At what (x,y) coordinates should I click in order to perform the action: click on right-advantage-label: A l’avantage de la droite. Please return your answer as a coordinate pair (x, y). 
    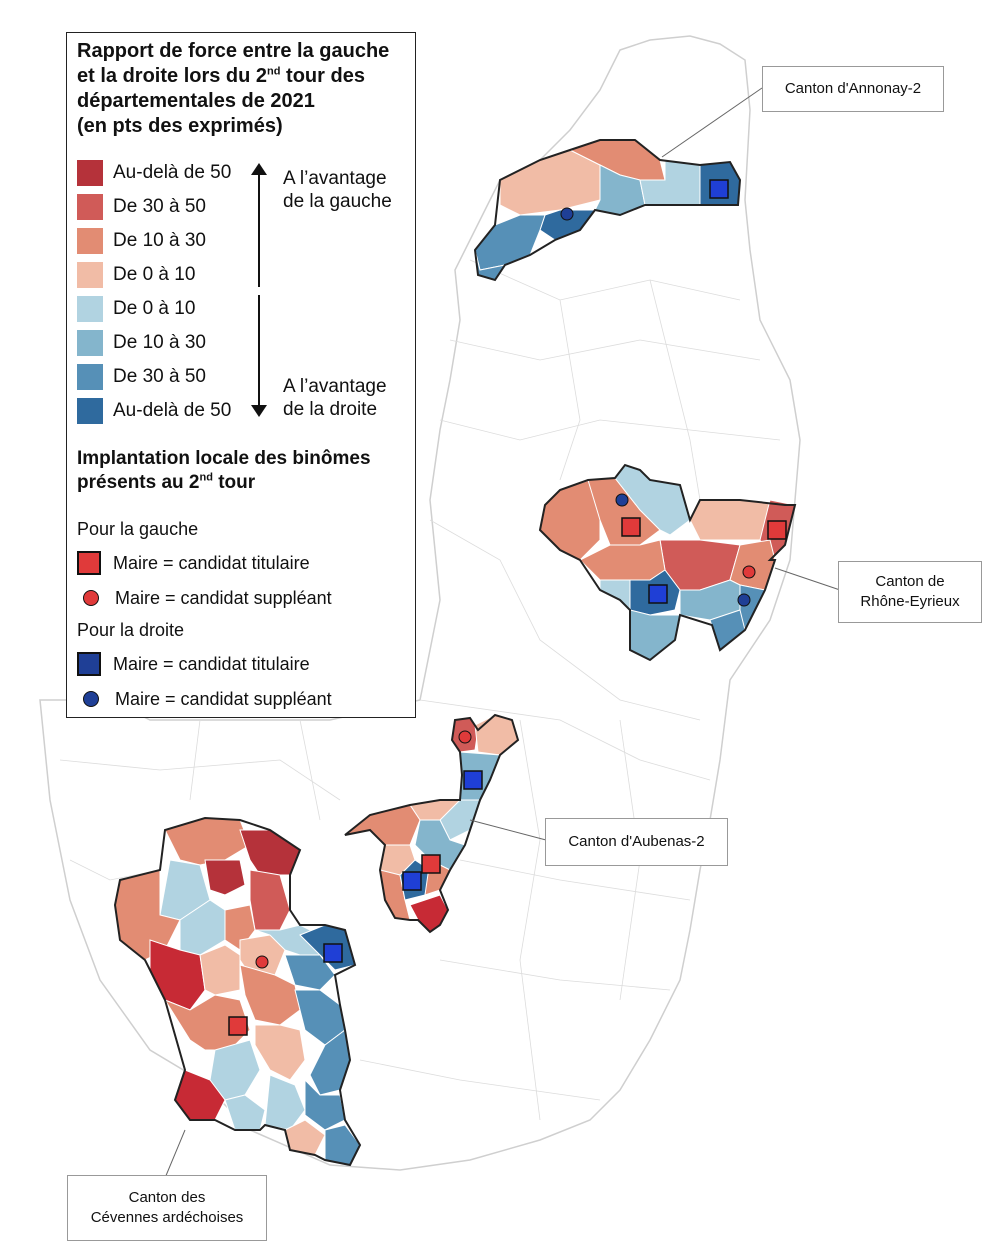
    Looking at the image, I should click on (335, 398).